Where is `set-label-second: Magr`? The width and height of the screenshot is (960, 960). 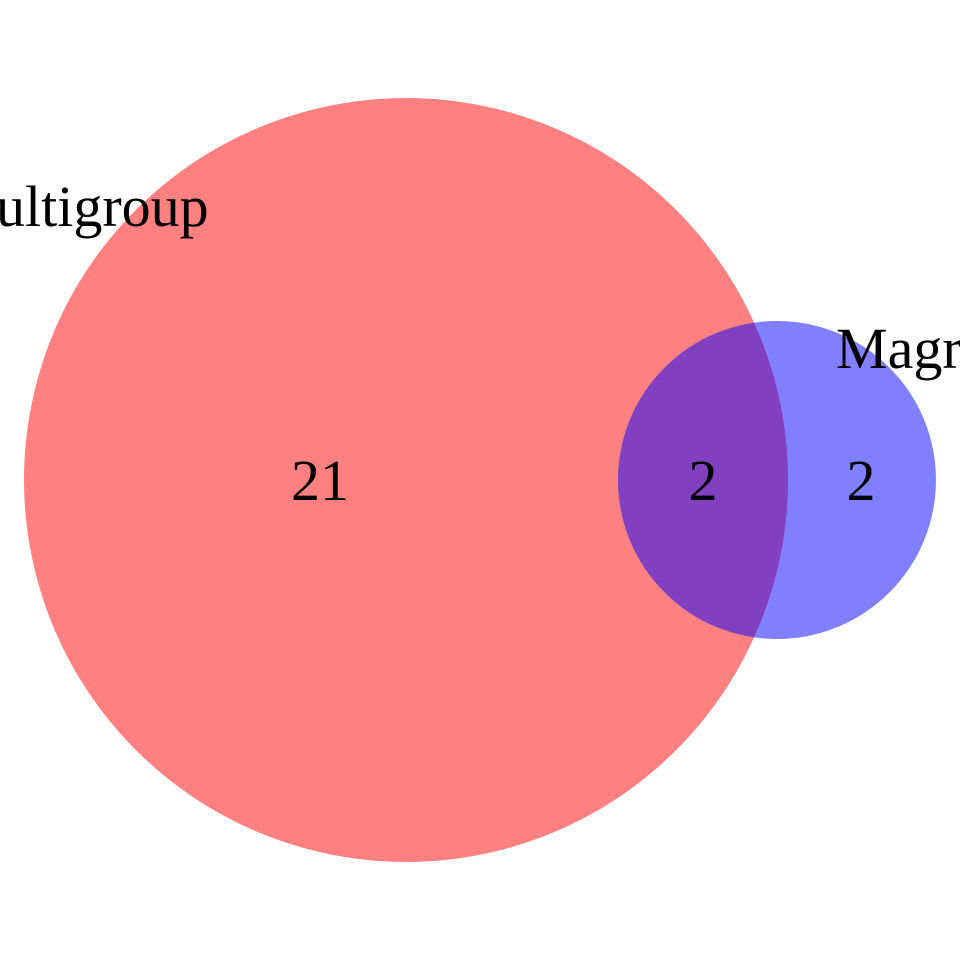
set-label-second: Magr is located at coordinates (898, 348).